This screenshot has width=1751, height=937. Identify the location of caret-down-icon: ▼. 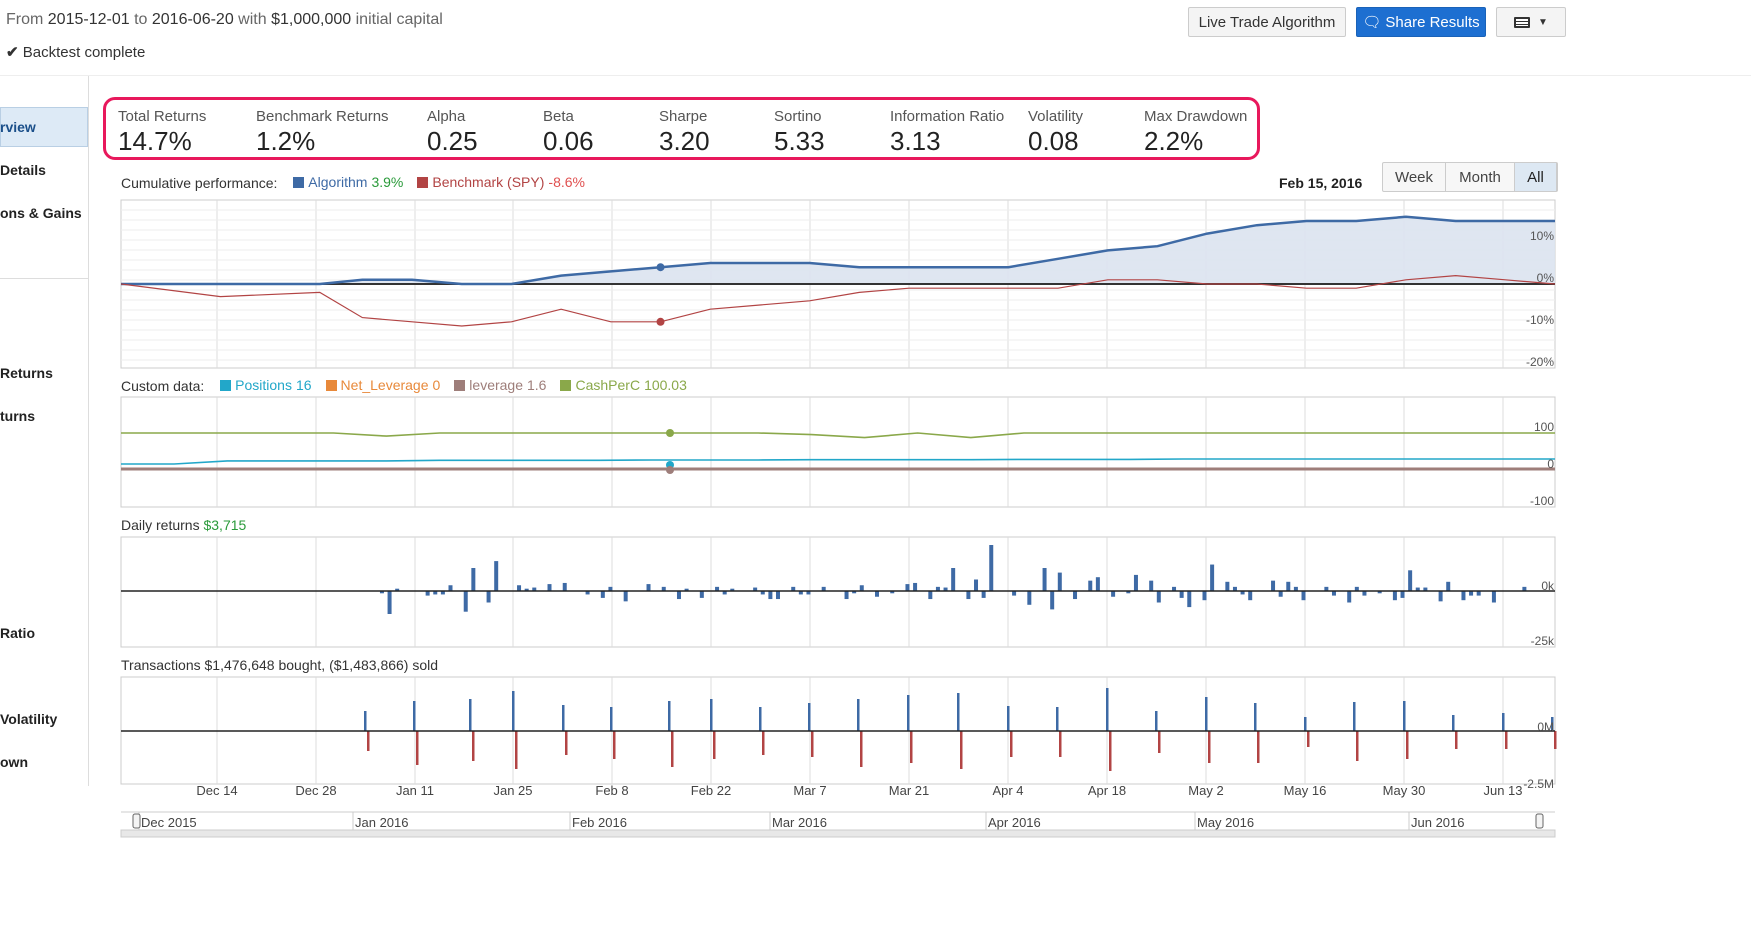
(1543, 22).